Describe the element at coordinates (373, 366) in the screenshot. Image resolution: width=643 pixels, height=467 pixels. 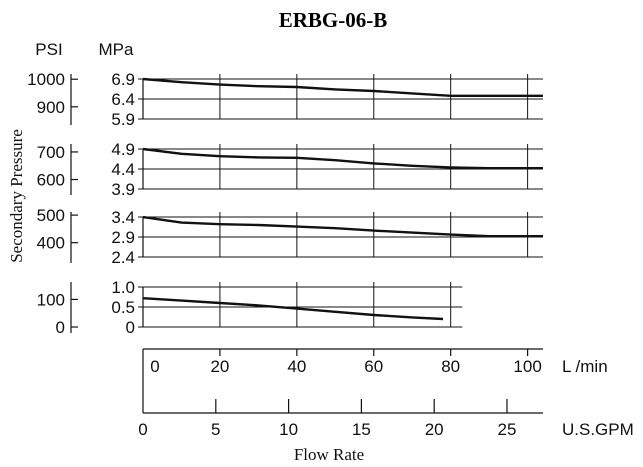
I see `x-primary-tick-label: 60` at that location.